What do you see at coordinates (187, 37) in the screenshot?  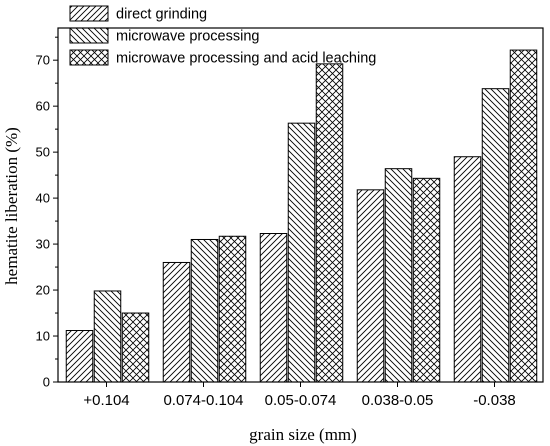 I see `legend-label: microwave processing` at bounding box center [187, 37].